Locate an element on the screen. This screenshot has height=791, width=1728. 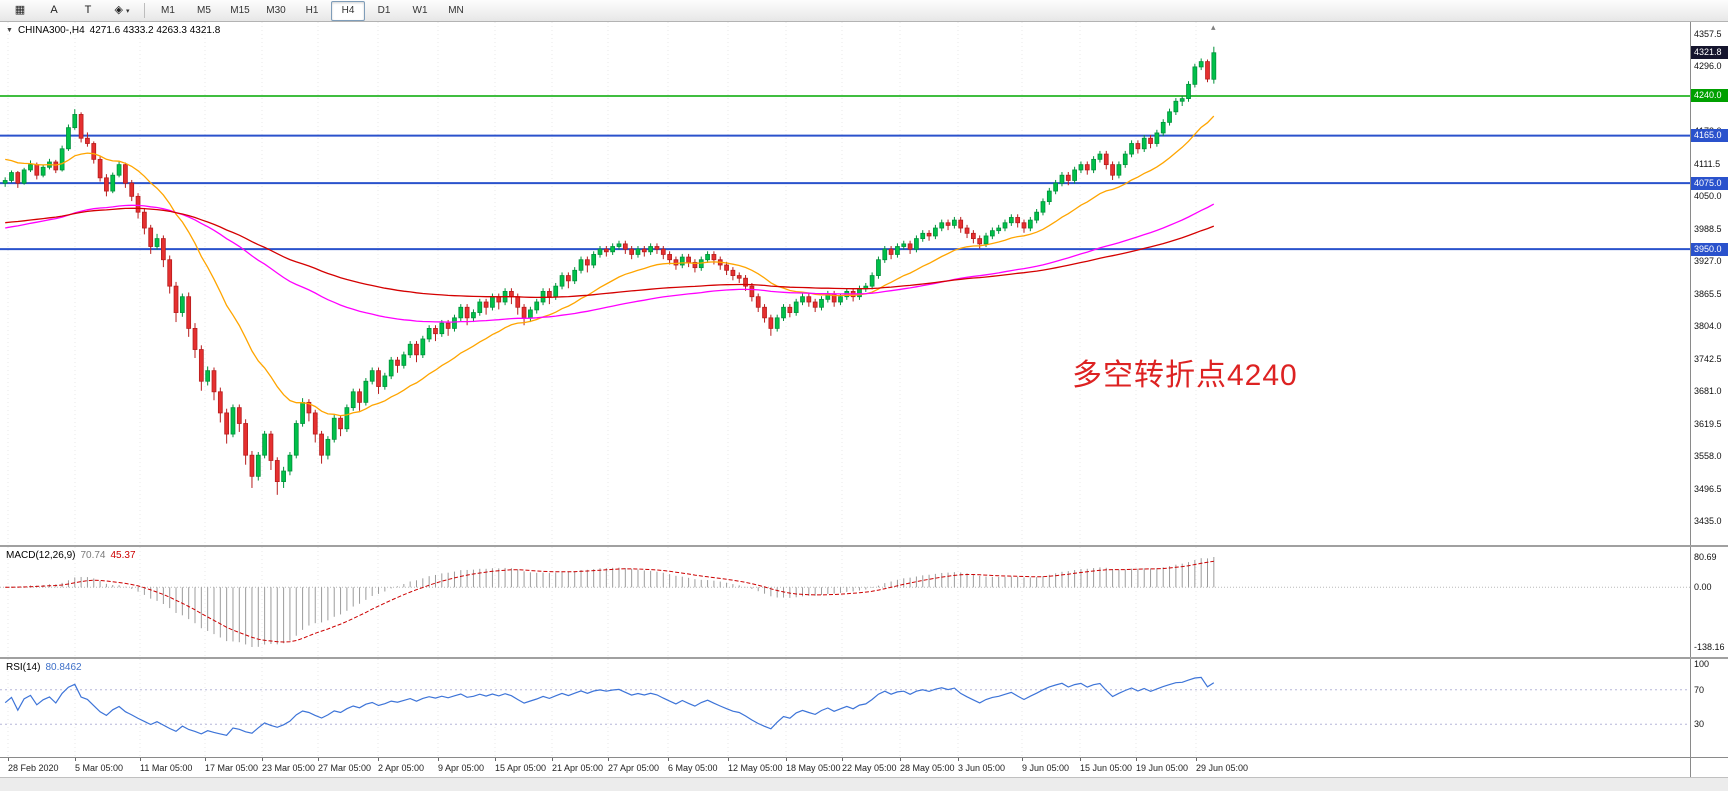
bid-price-badge: 4321.8 is located at coordinates (1709, 53).